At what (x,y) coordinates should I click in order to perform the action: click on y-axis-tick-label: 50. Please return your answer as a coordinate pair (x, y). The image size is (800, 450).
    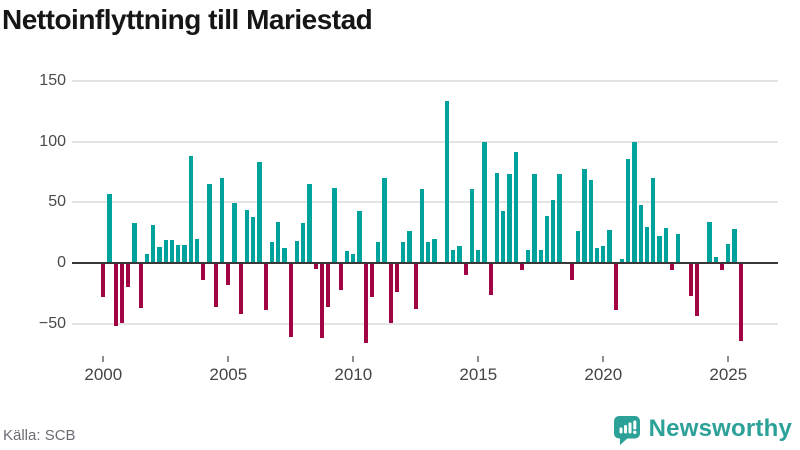
    Looking at the image, I should click on (57, 202).